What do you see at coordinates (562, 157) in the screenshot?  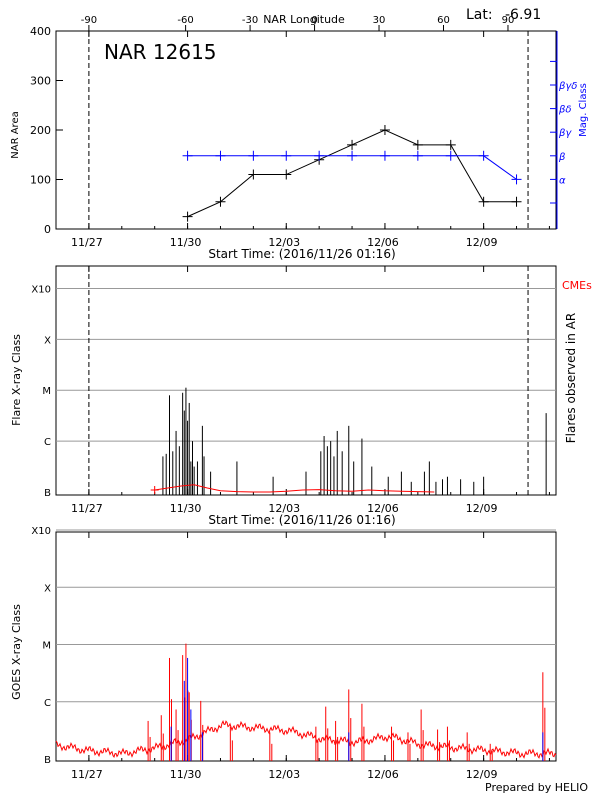 I see `mag-class-tick-label: β` at bounding box center [562, 157].